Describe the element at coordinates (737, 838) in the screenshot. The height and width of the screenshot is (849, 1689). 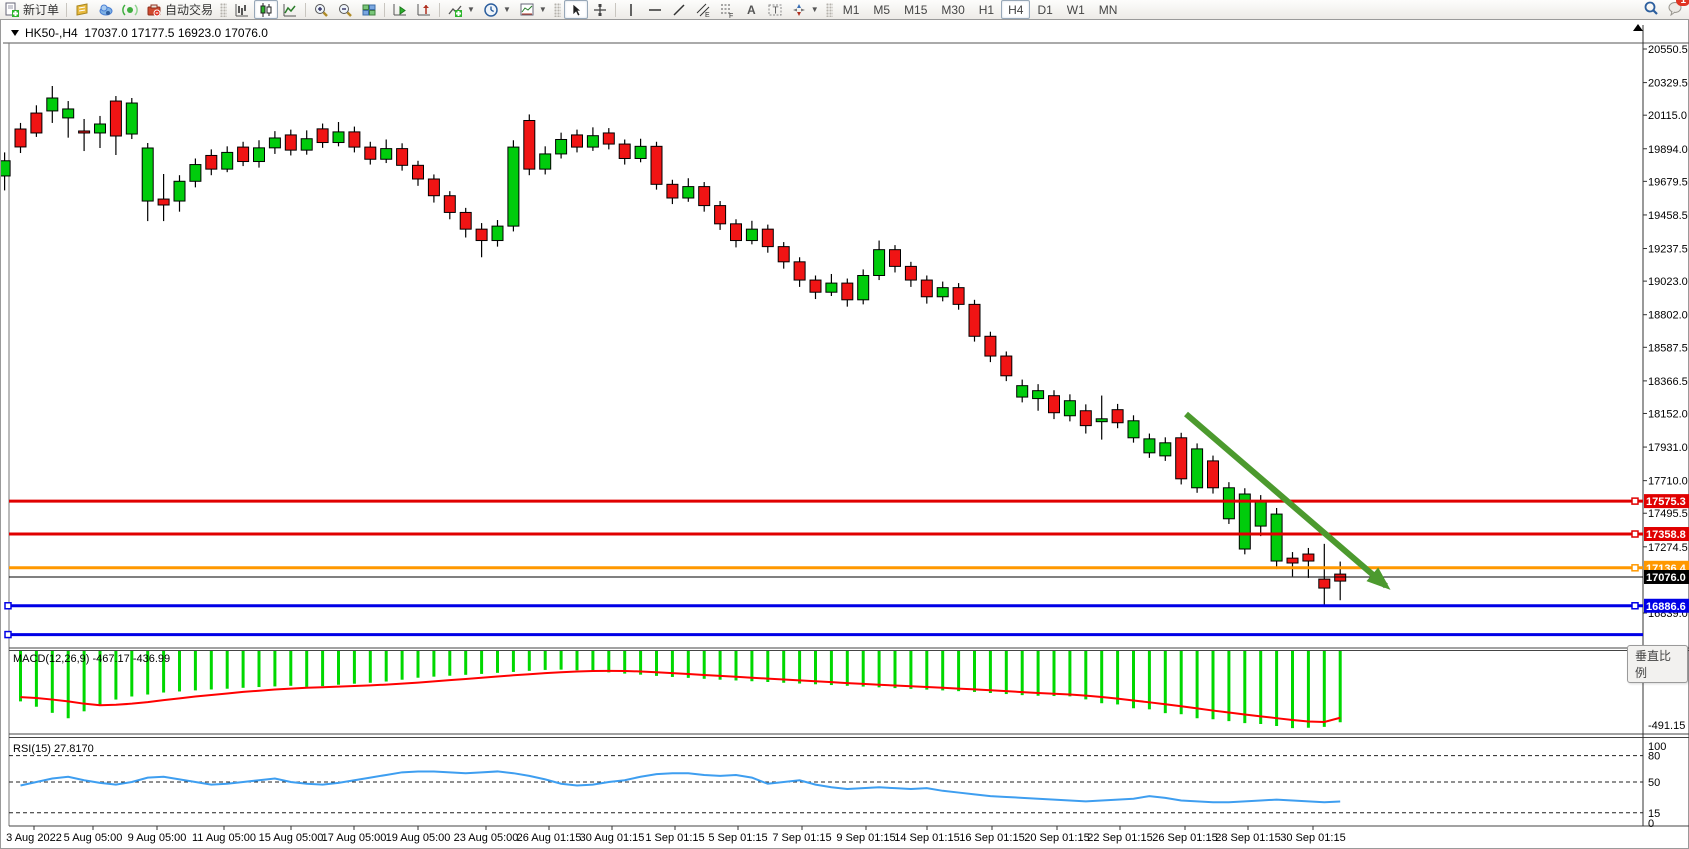
I see `time-tick-label: 5 Sep 01:15` at that location.